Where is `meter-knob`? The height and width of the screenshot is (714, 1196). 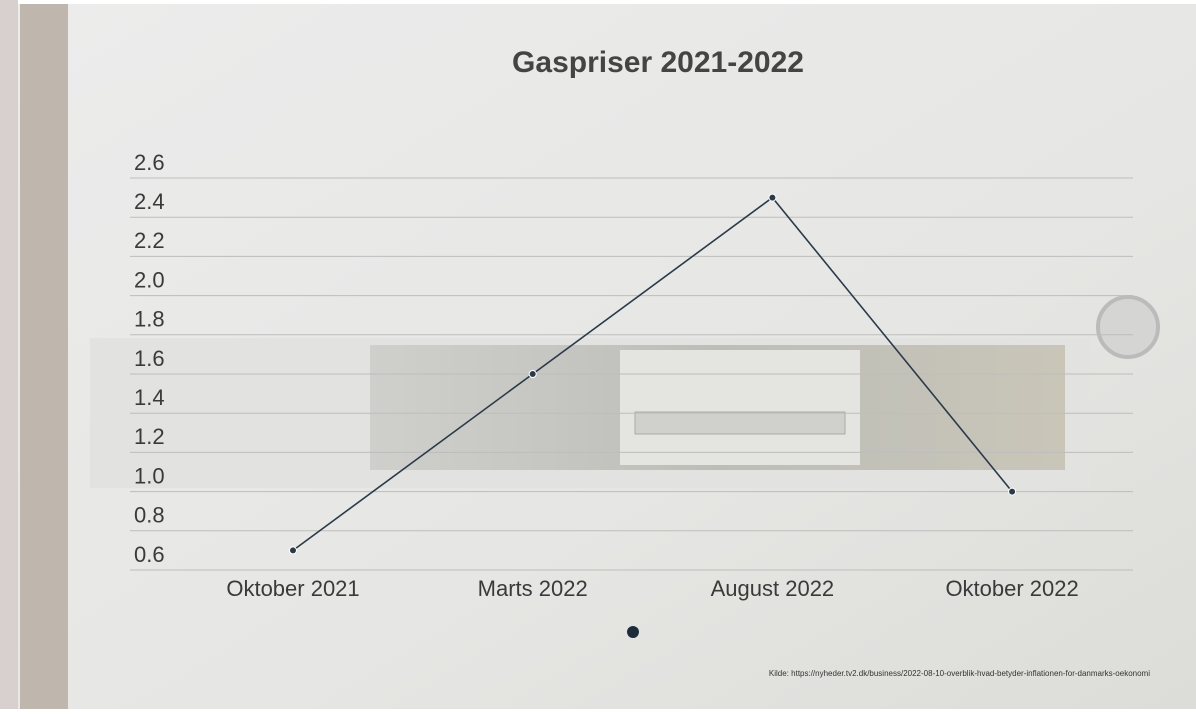
meter-knob is located at coordinates (1128, 327).